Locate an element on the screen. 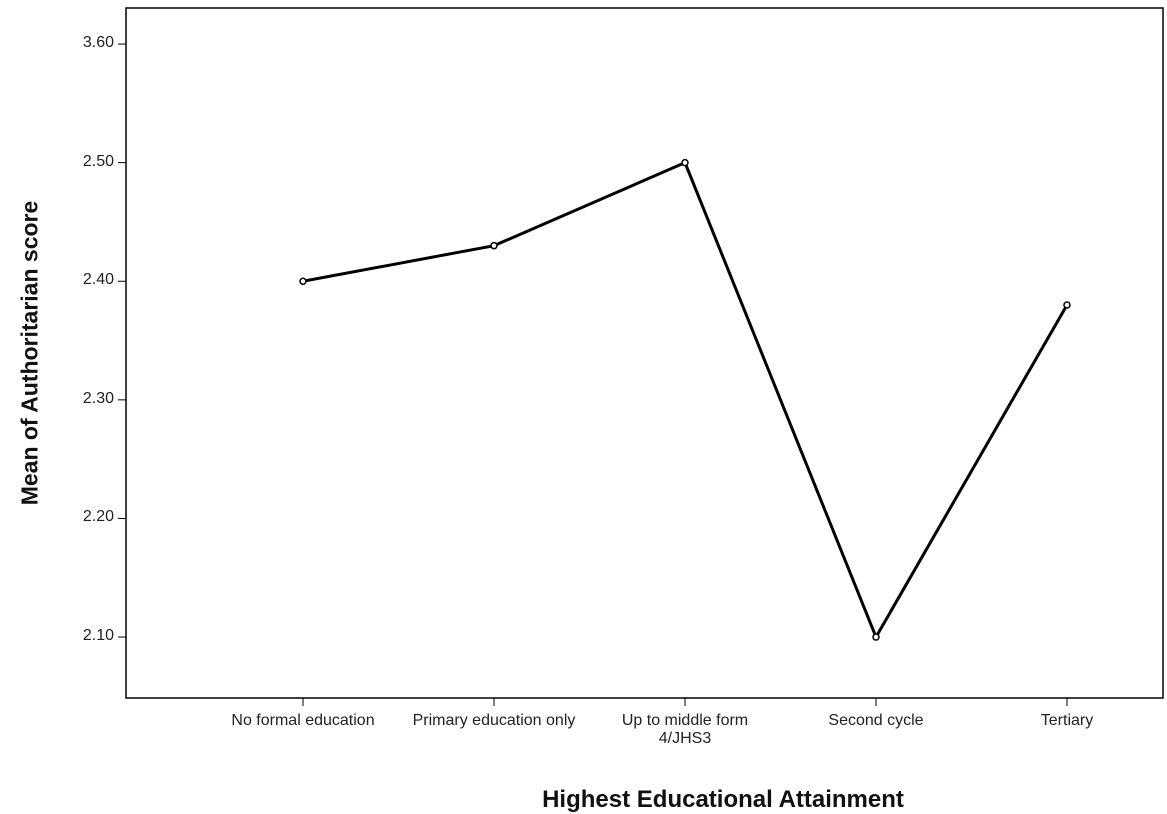 The height and width of the screenshot is (814, 1167). x-tick-label: Up to middle form 4/JHS3 is located at coordinates (685, 729).